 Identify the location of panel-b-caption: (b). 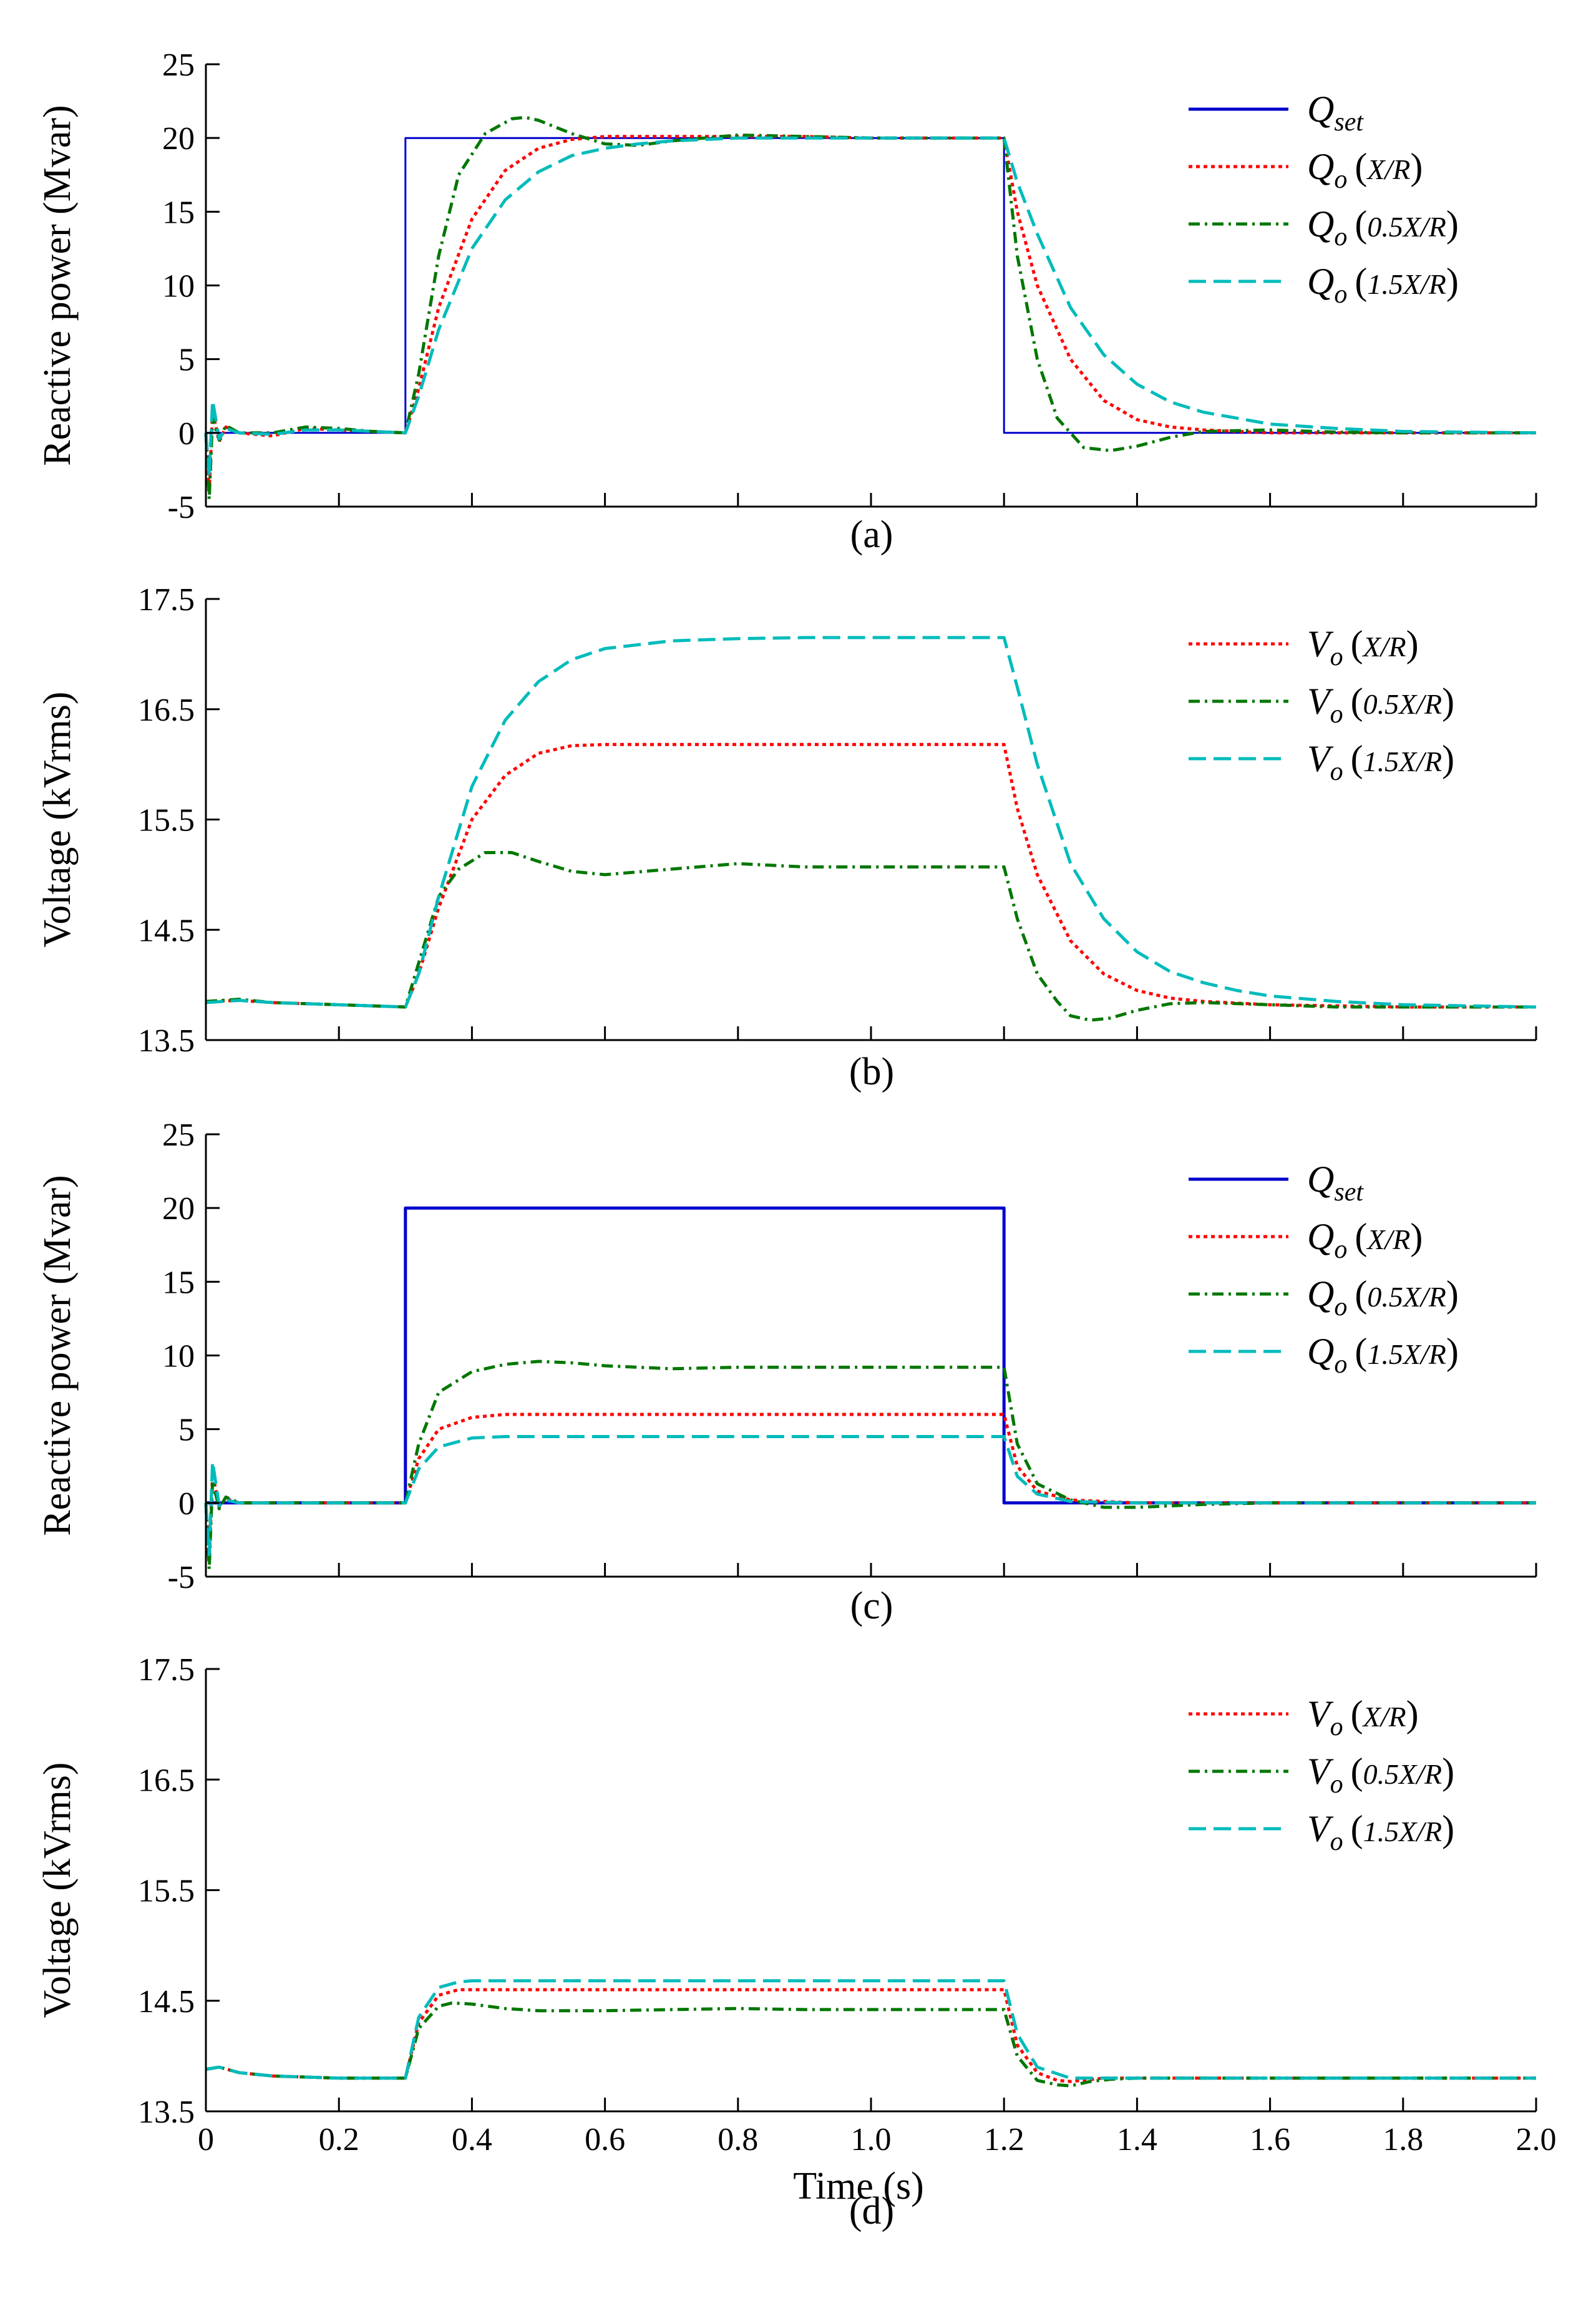
(871, 1072).